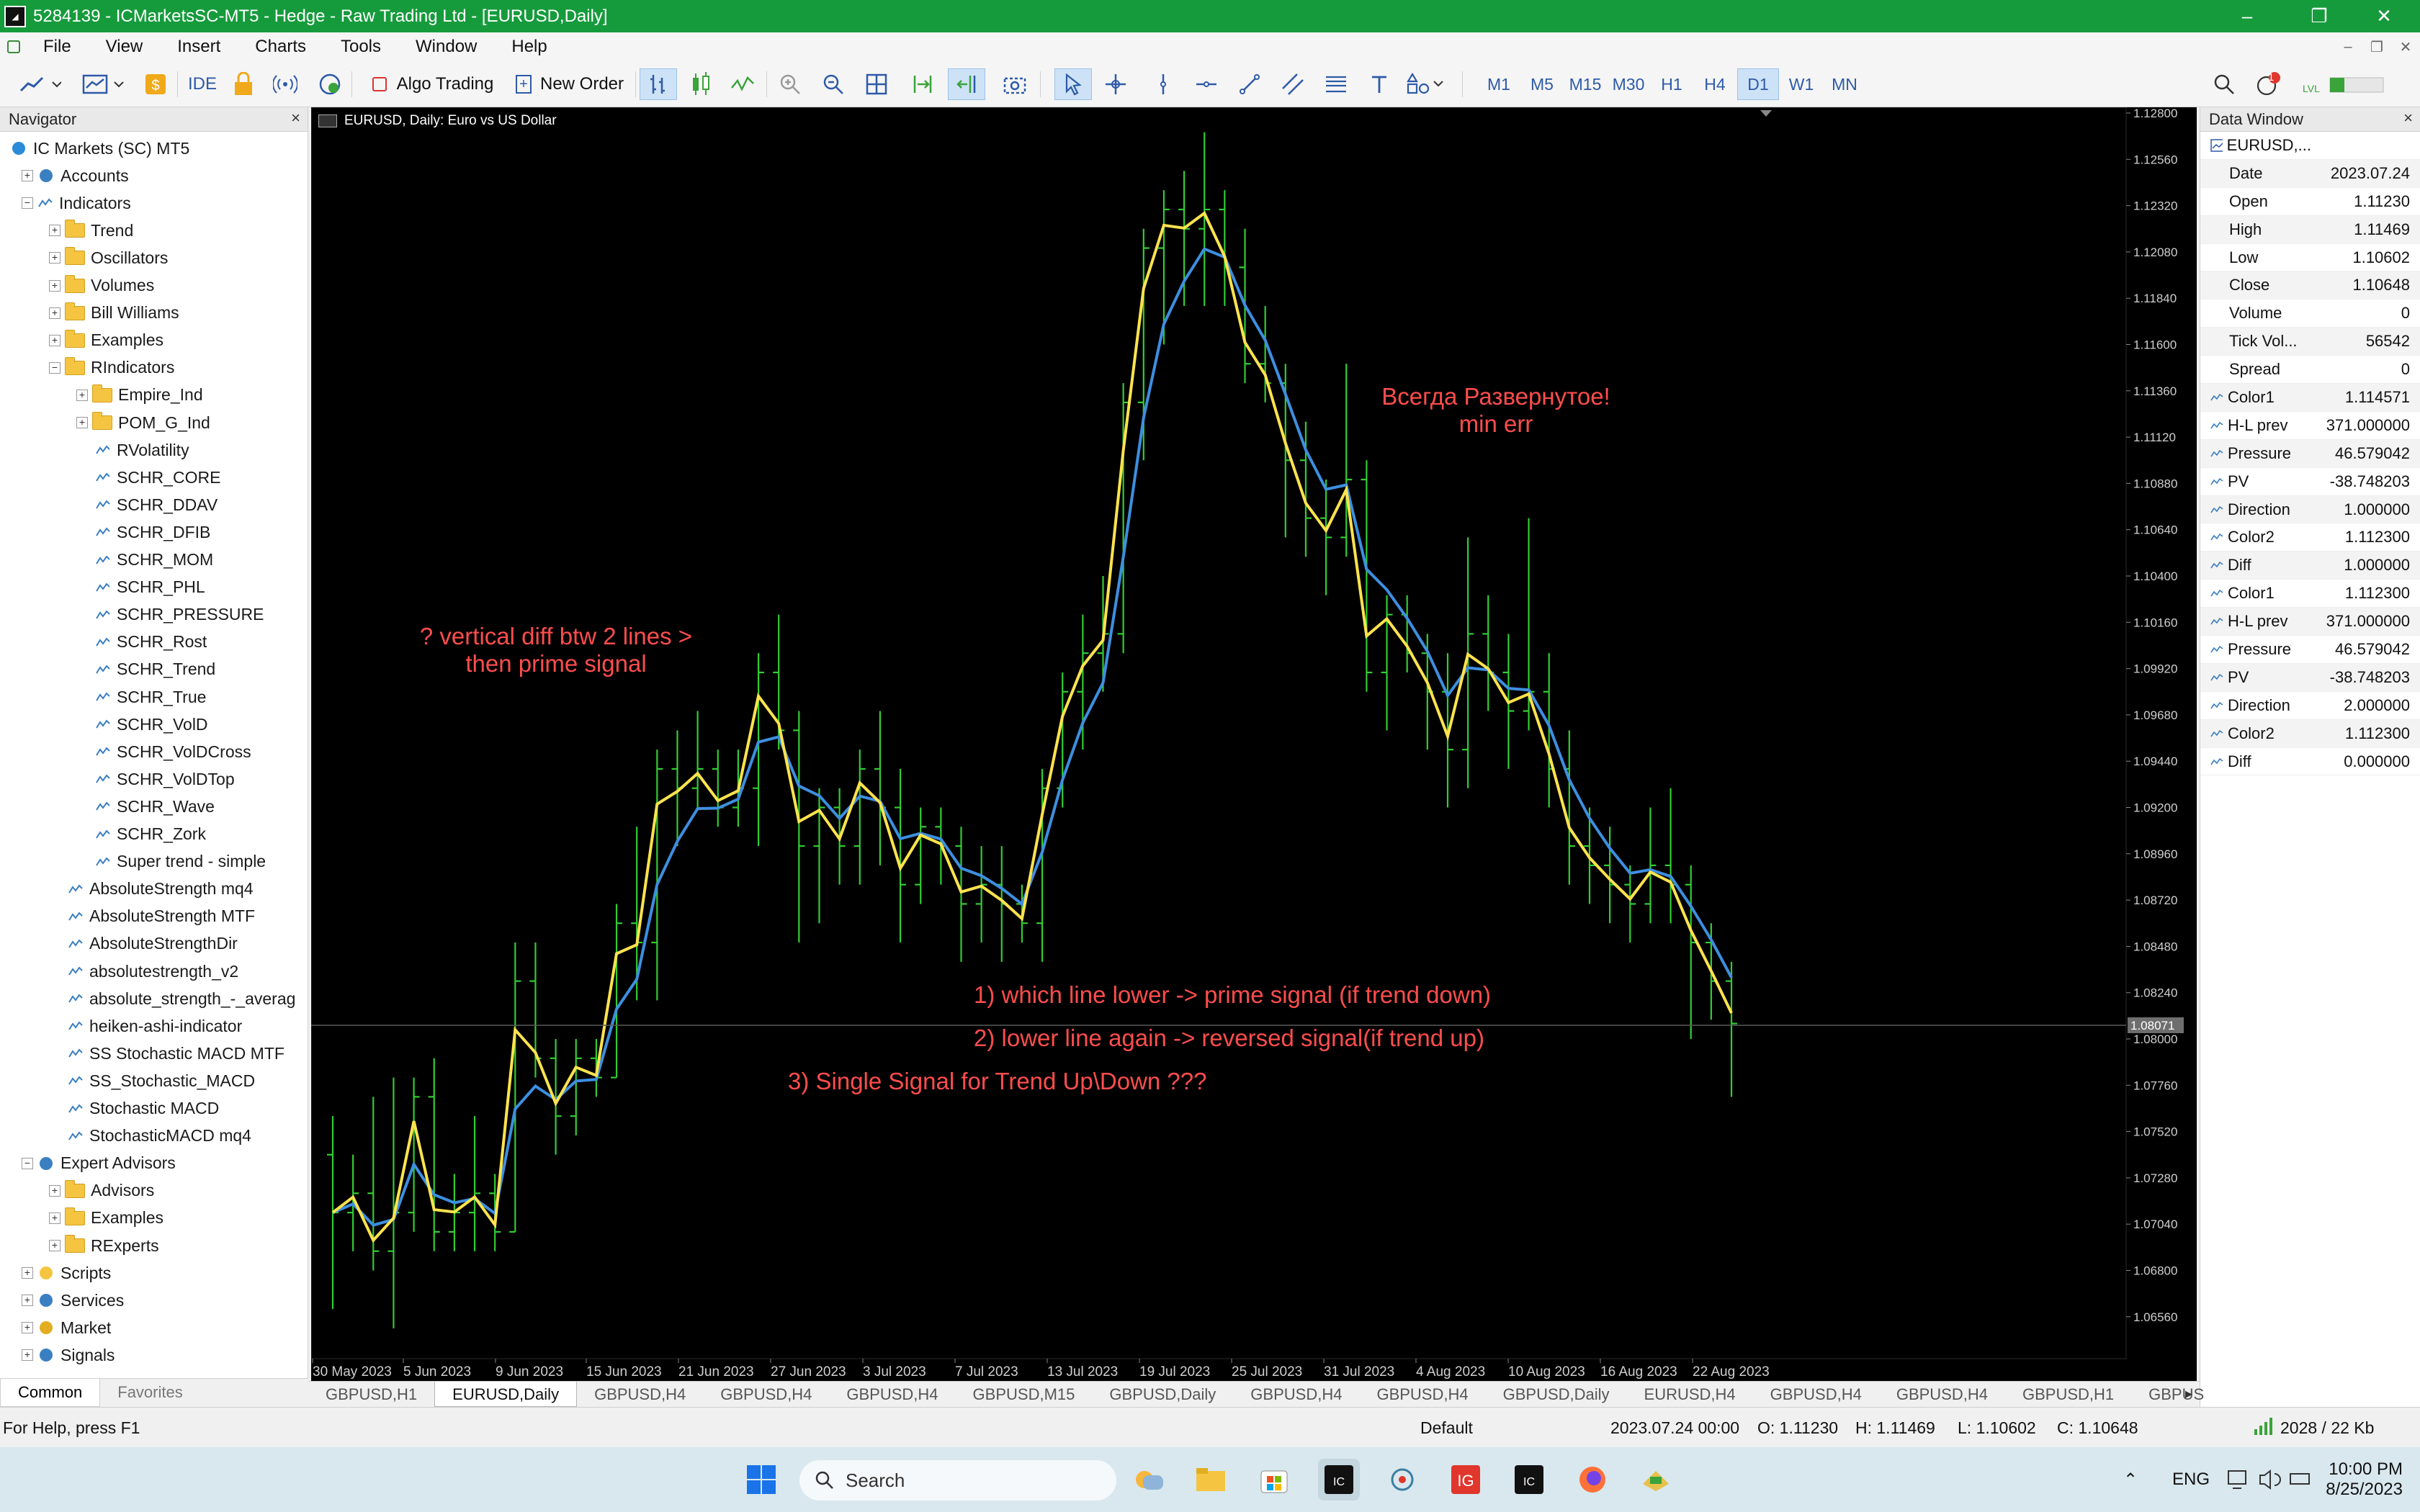 This screenshot has width=2420, height=1512. Describe the element at coordinates (103, 84) in the screenshot. I see `chart-templates-icon` at that location.